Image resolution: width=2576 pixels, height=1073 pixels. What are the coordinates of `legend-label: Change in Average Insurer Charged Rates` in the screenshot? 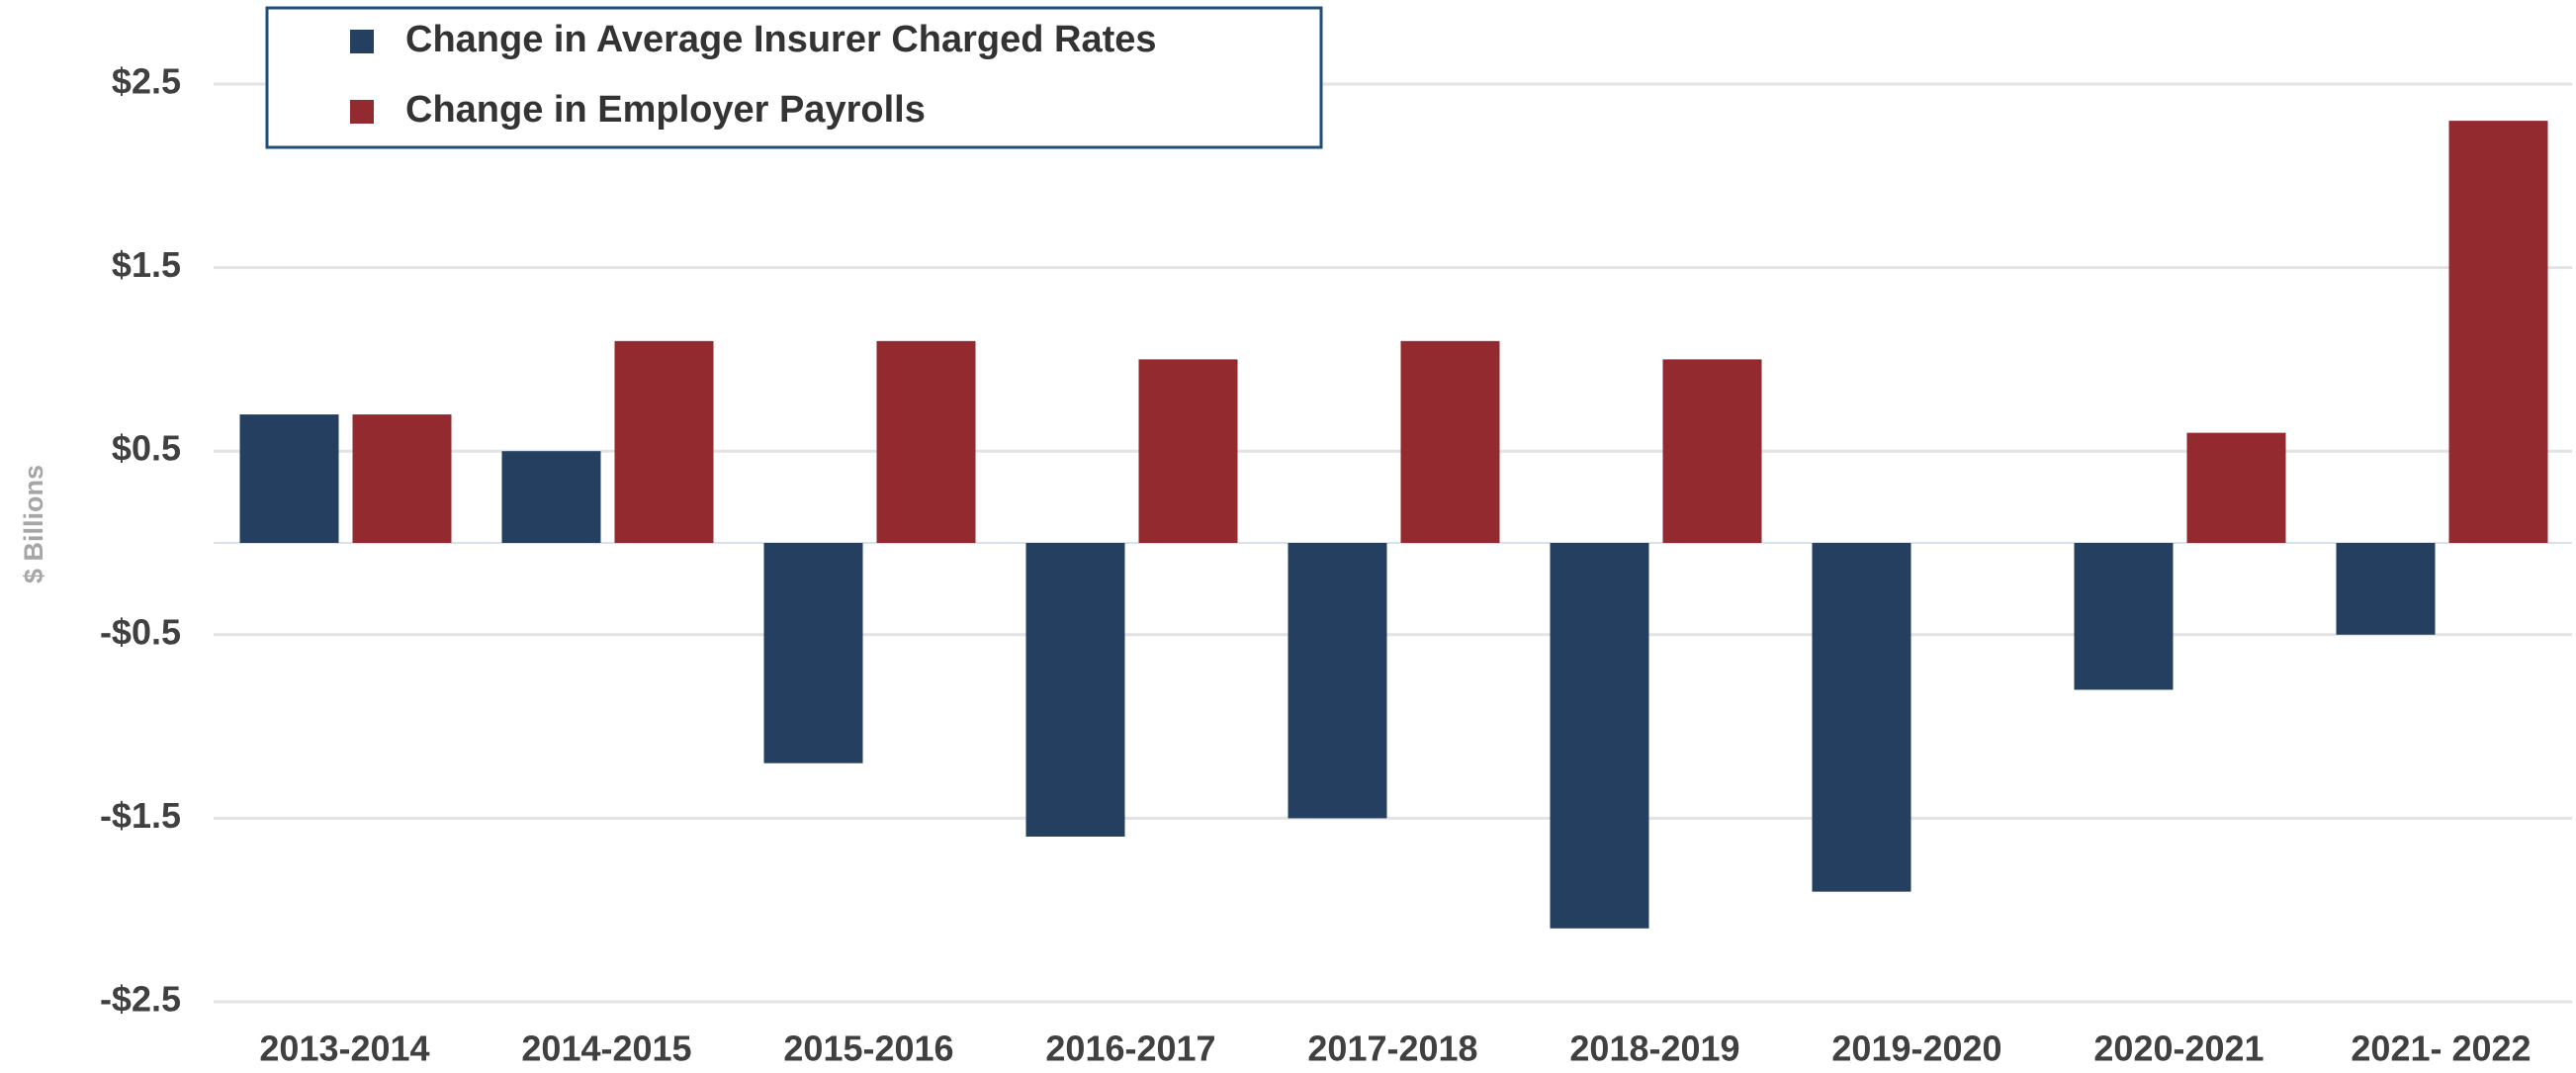 It's located at (781, 39).